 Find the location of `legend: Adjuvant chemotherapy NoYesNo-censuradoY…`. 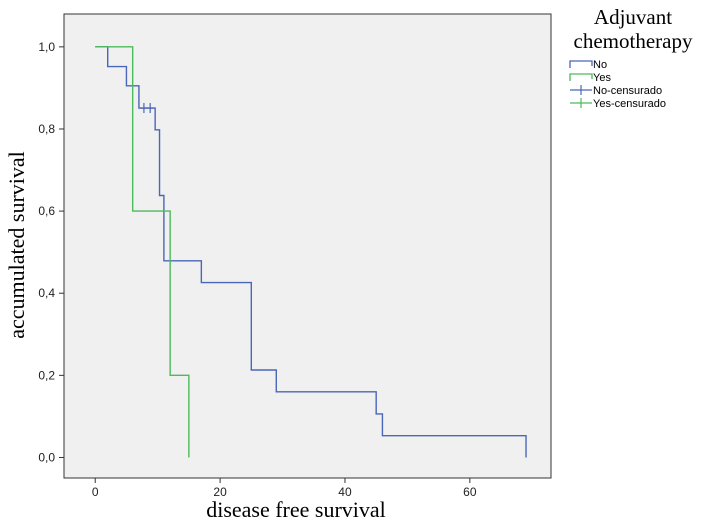

legend: Adjuvant chemotherapy NoYesNo-censuradoY… is located at coordinates (631, 57).